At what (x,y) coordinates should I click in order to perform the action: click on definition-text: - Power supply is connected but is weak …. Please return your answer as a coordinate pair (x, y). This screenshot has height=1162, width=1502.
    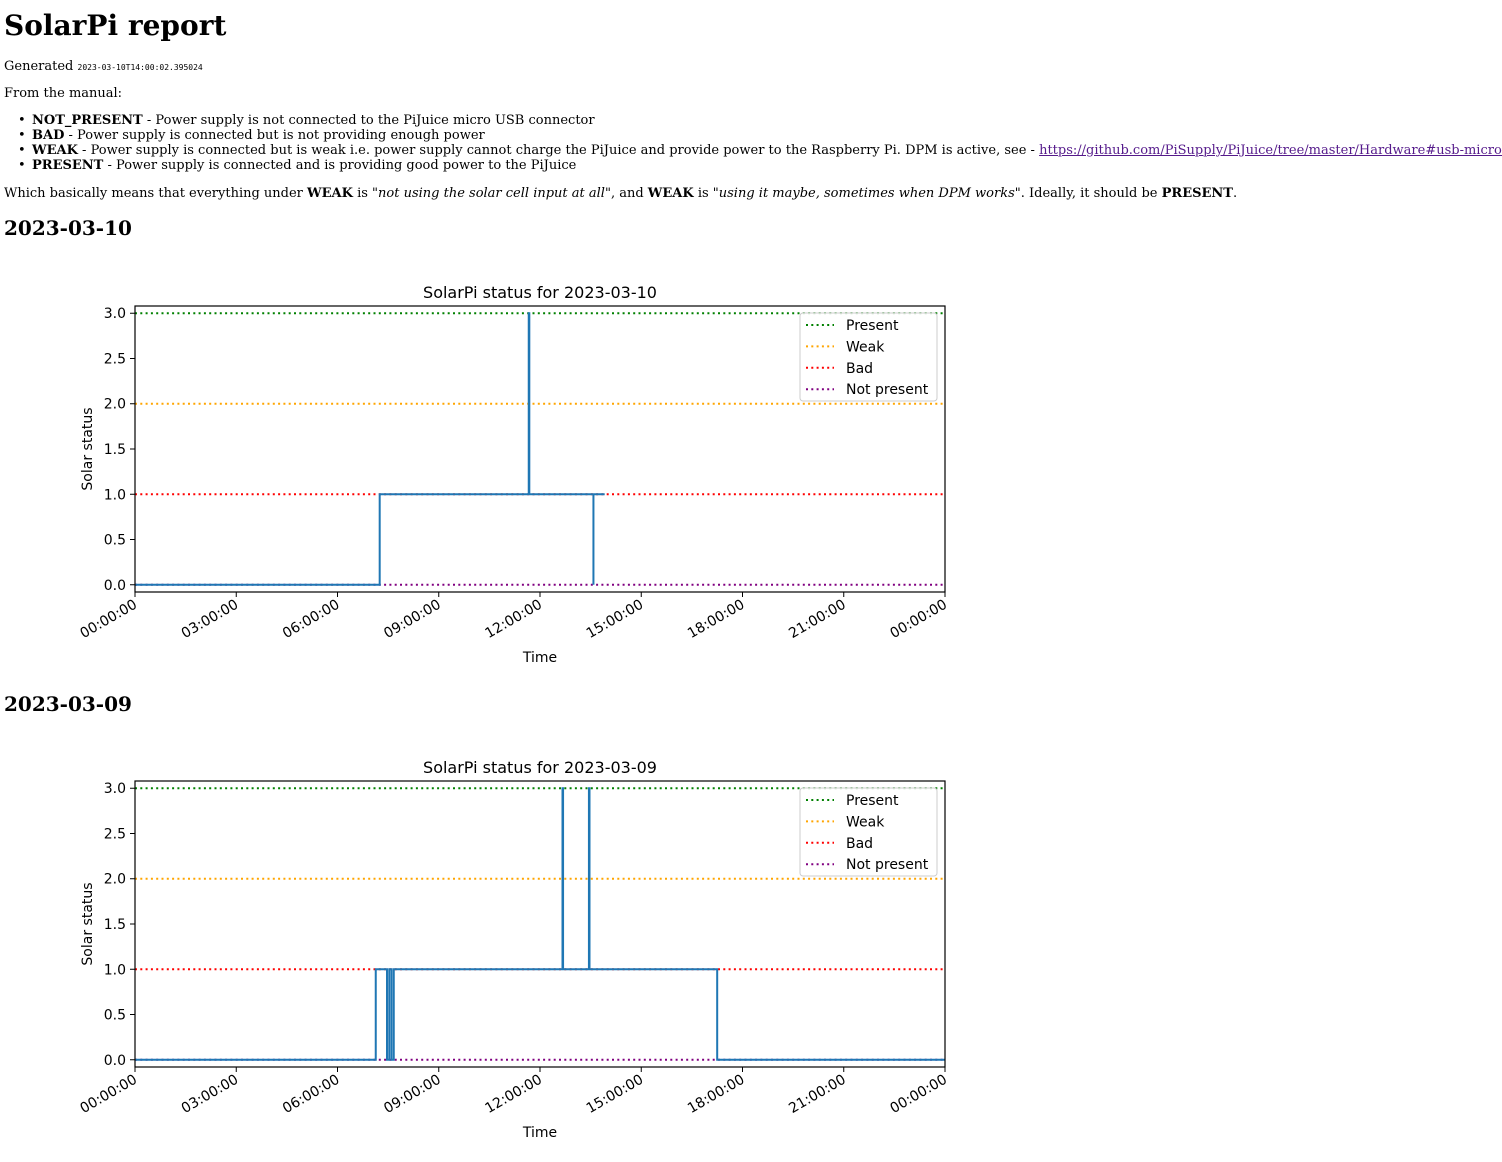
    Looking at the image, I should click on (558, 150).